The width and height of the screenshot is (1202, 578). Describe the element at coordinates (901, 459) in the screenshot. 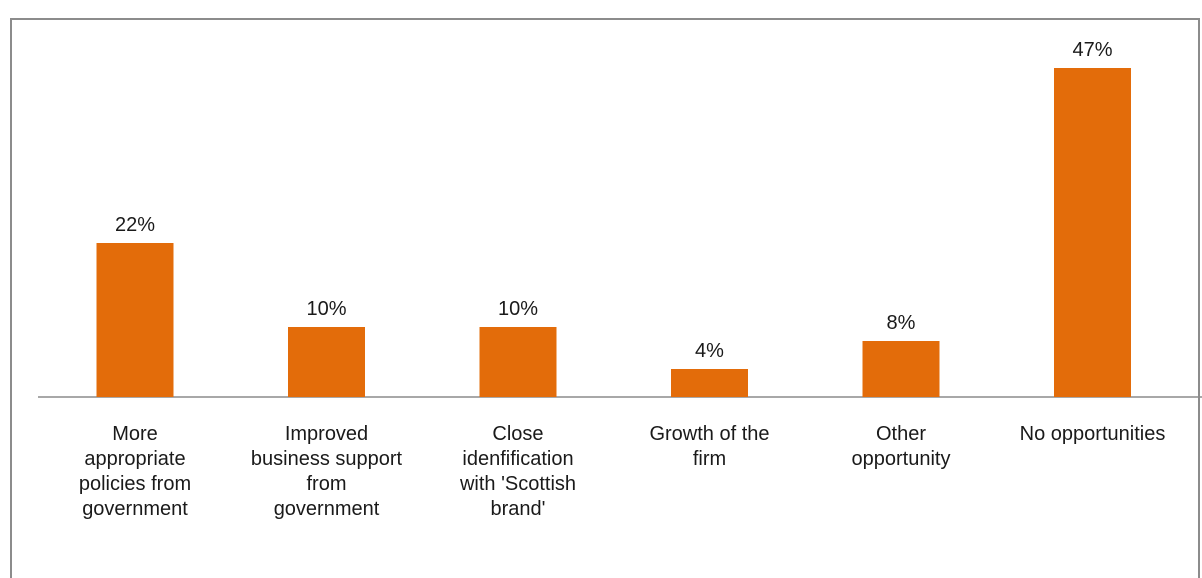

I see `category-label-line: opportunity` at that location.